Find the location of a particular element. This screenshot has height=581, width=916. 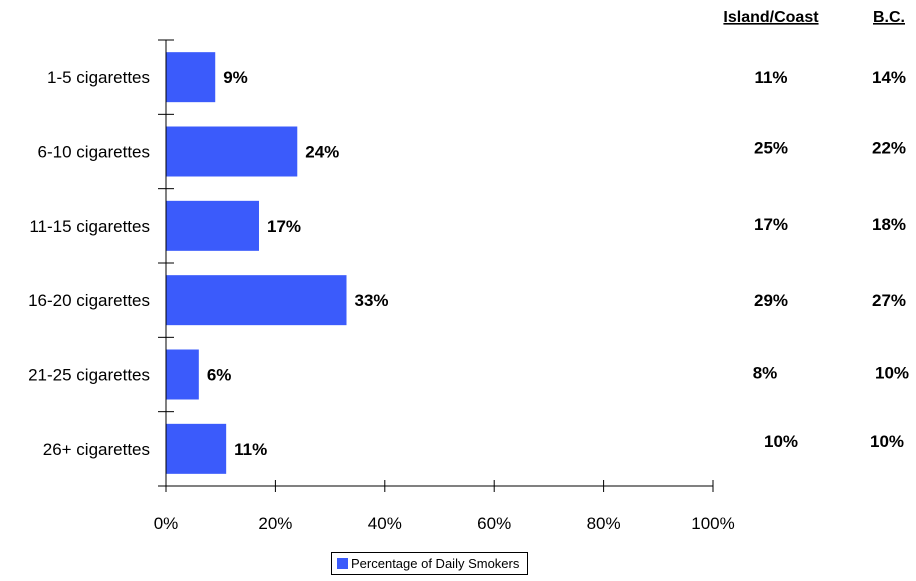

category-label: 1-5 cigarettes is located at coordinates (98, 77).